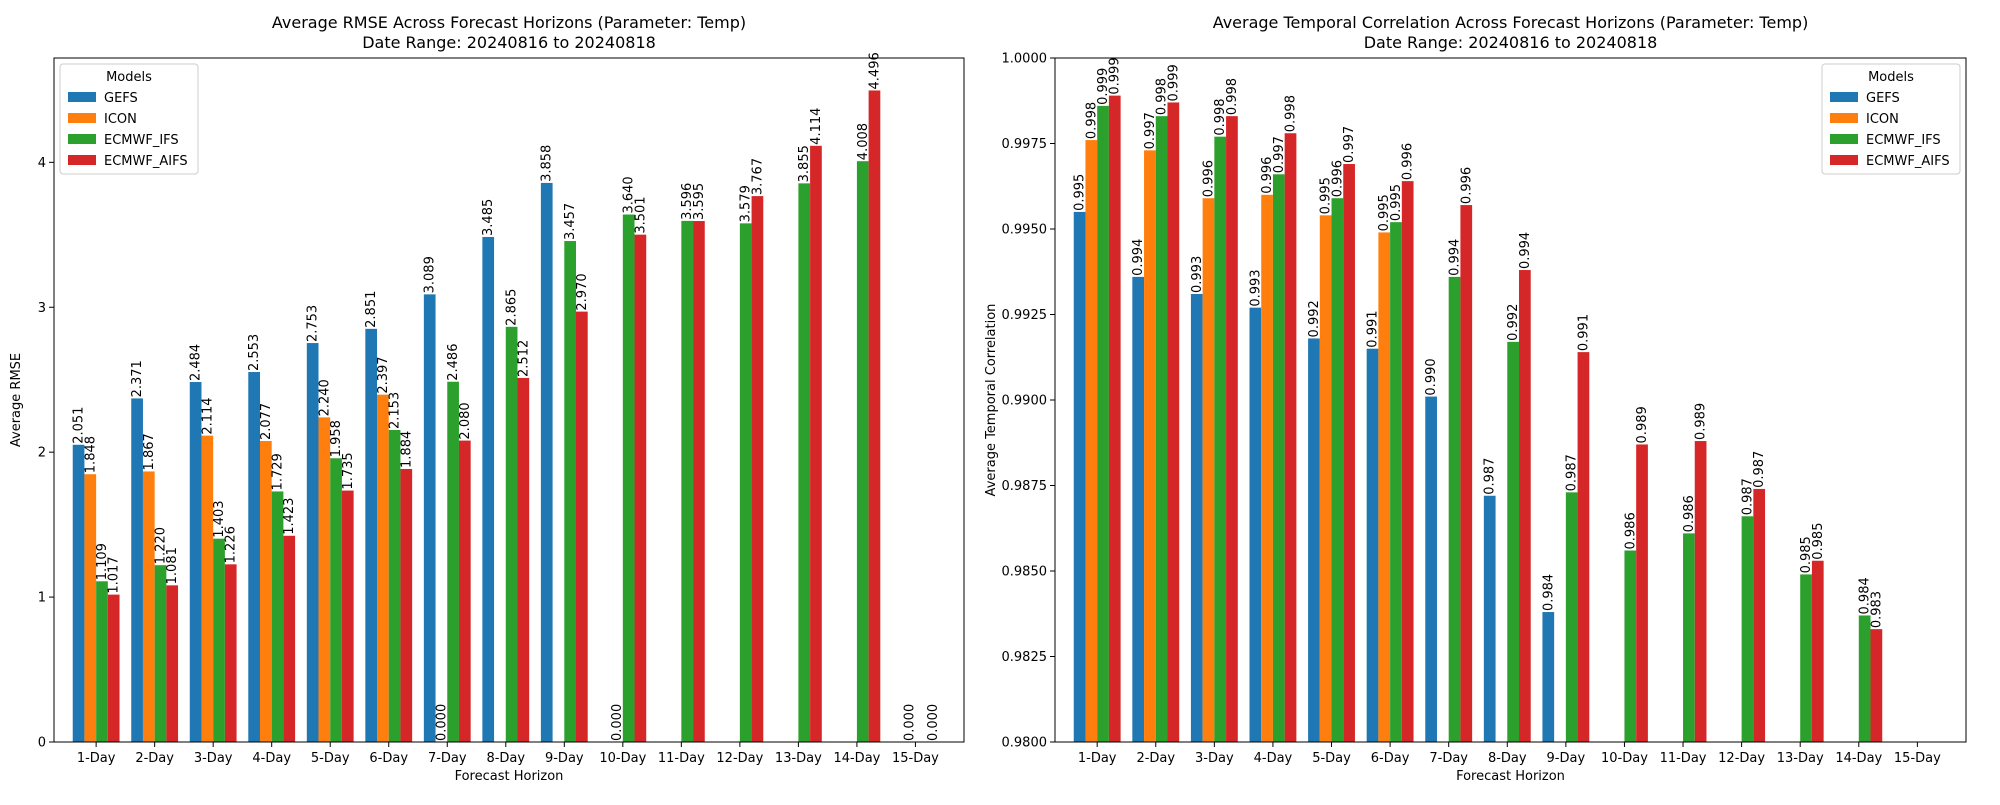  Describe the element at coordinates (1683, 758) in the screenshot. I see `x-tick-label: 11-Day` at that location.